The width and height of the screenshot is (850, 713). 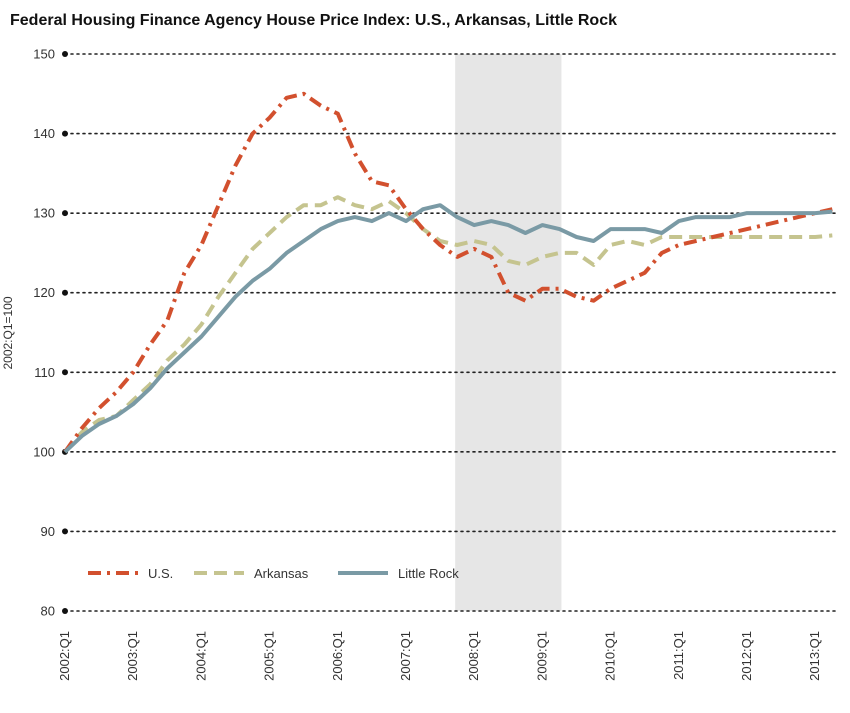 What do you see at coordinates (64, 656) in the screenshot?
I see `x-tick-label: 2002:Q1` at bounding box center [64, 656].